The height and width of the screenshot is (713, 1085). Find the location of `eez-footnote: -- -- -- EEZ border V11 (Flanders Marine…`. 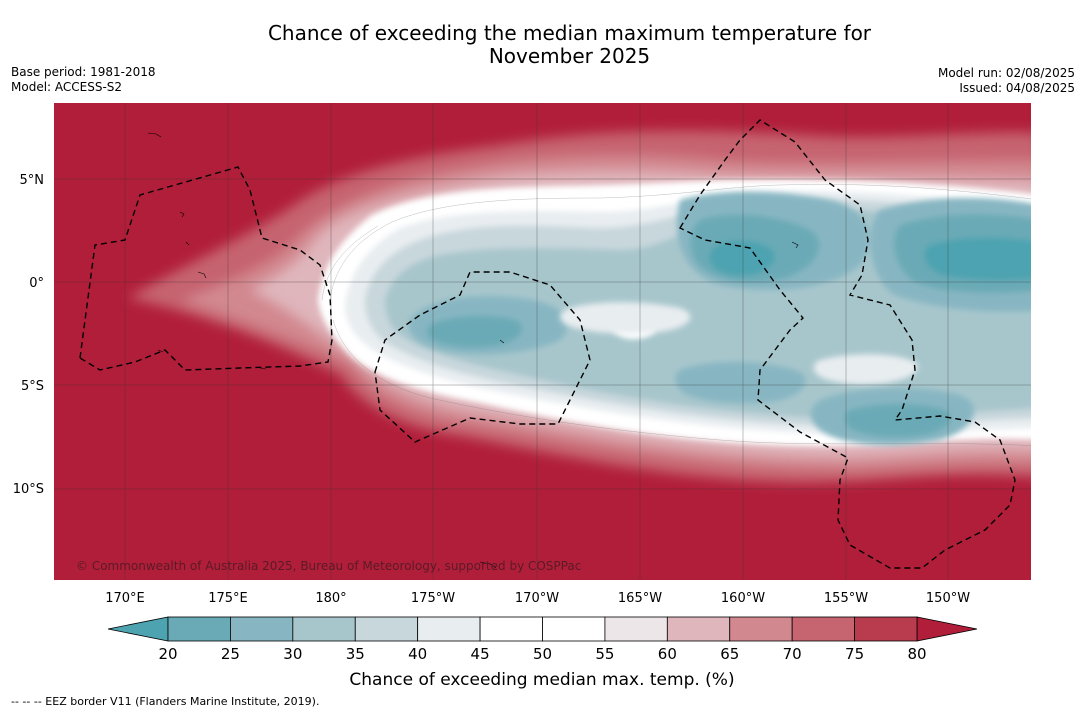

eez-footnote: -- -- -- EEZ border V11 (Flanders Marine… is located at coordinates (165, 701).